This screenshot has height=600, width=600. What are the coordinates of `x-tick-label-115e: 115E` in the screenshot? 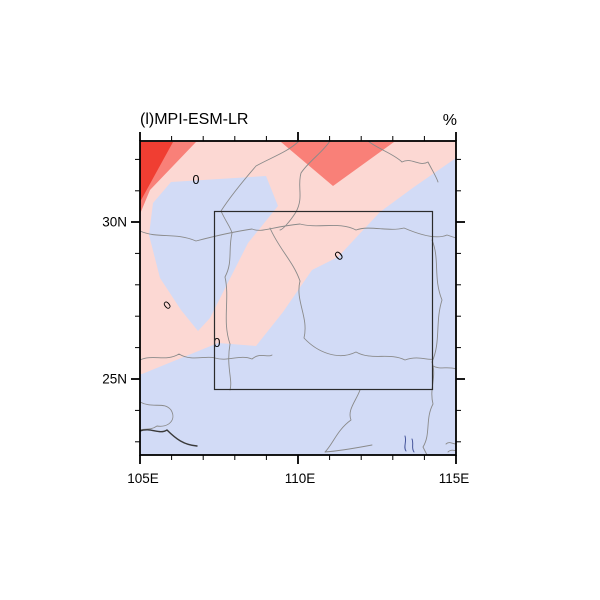 It's located at (454, 478).